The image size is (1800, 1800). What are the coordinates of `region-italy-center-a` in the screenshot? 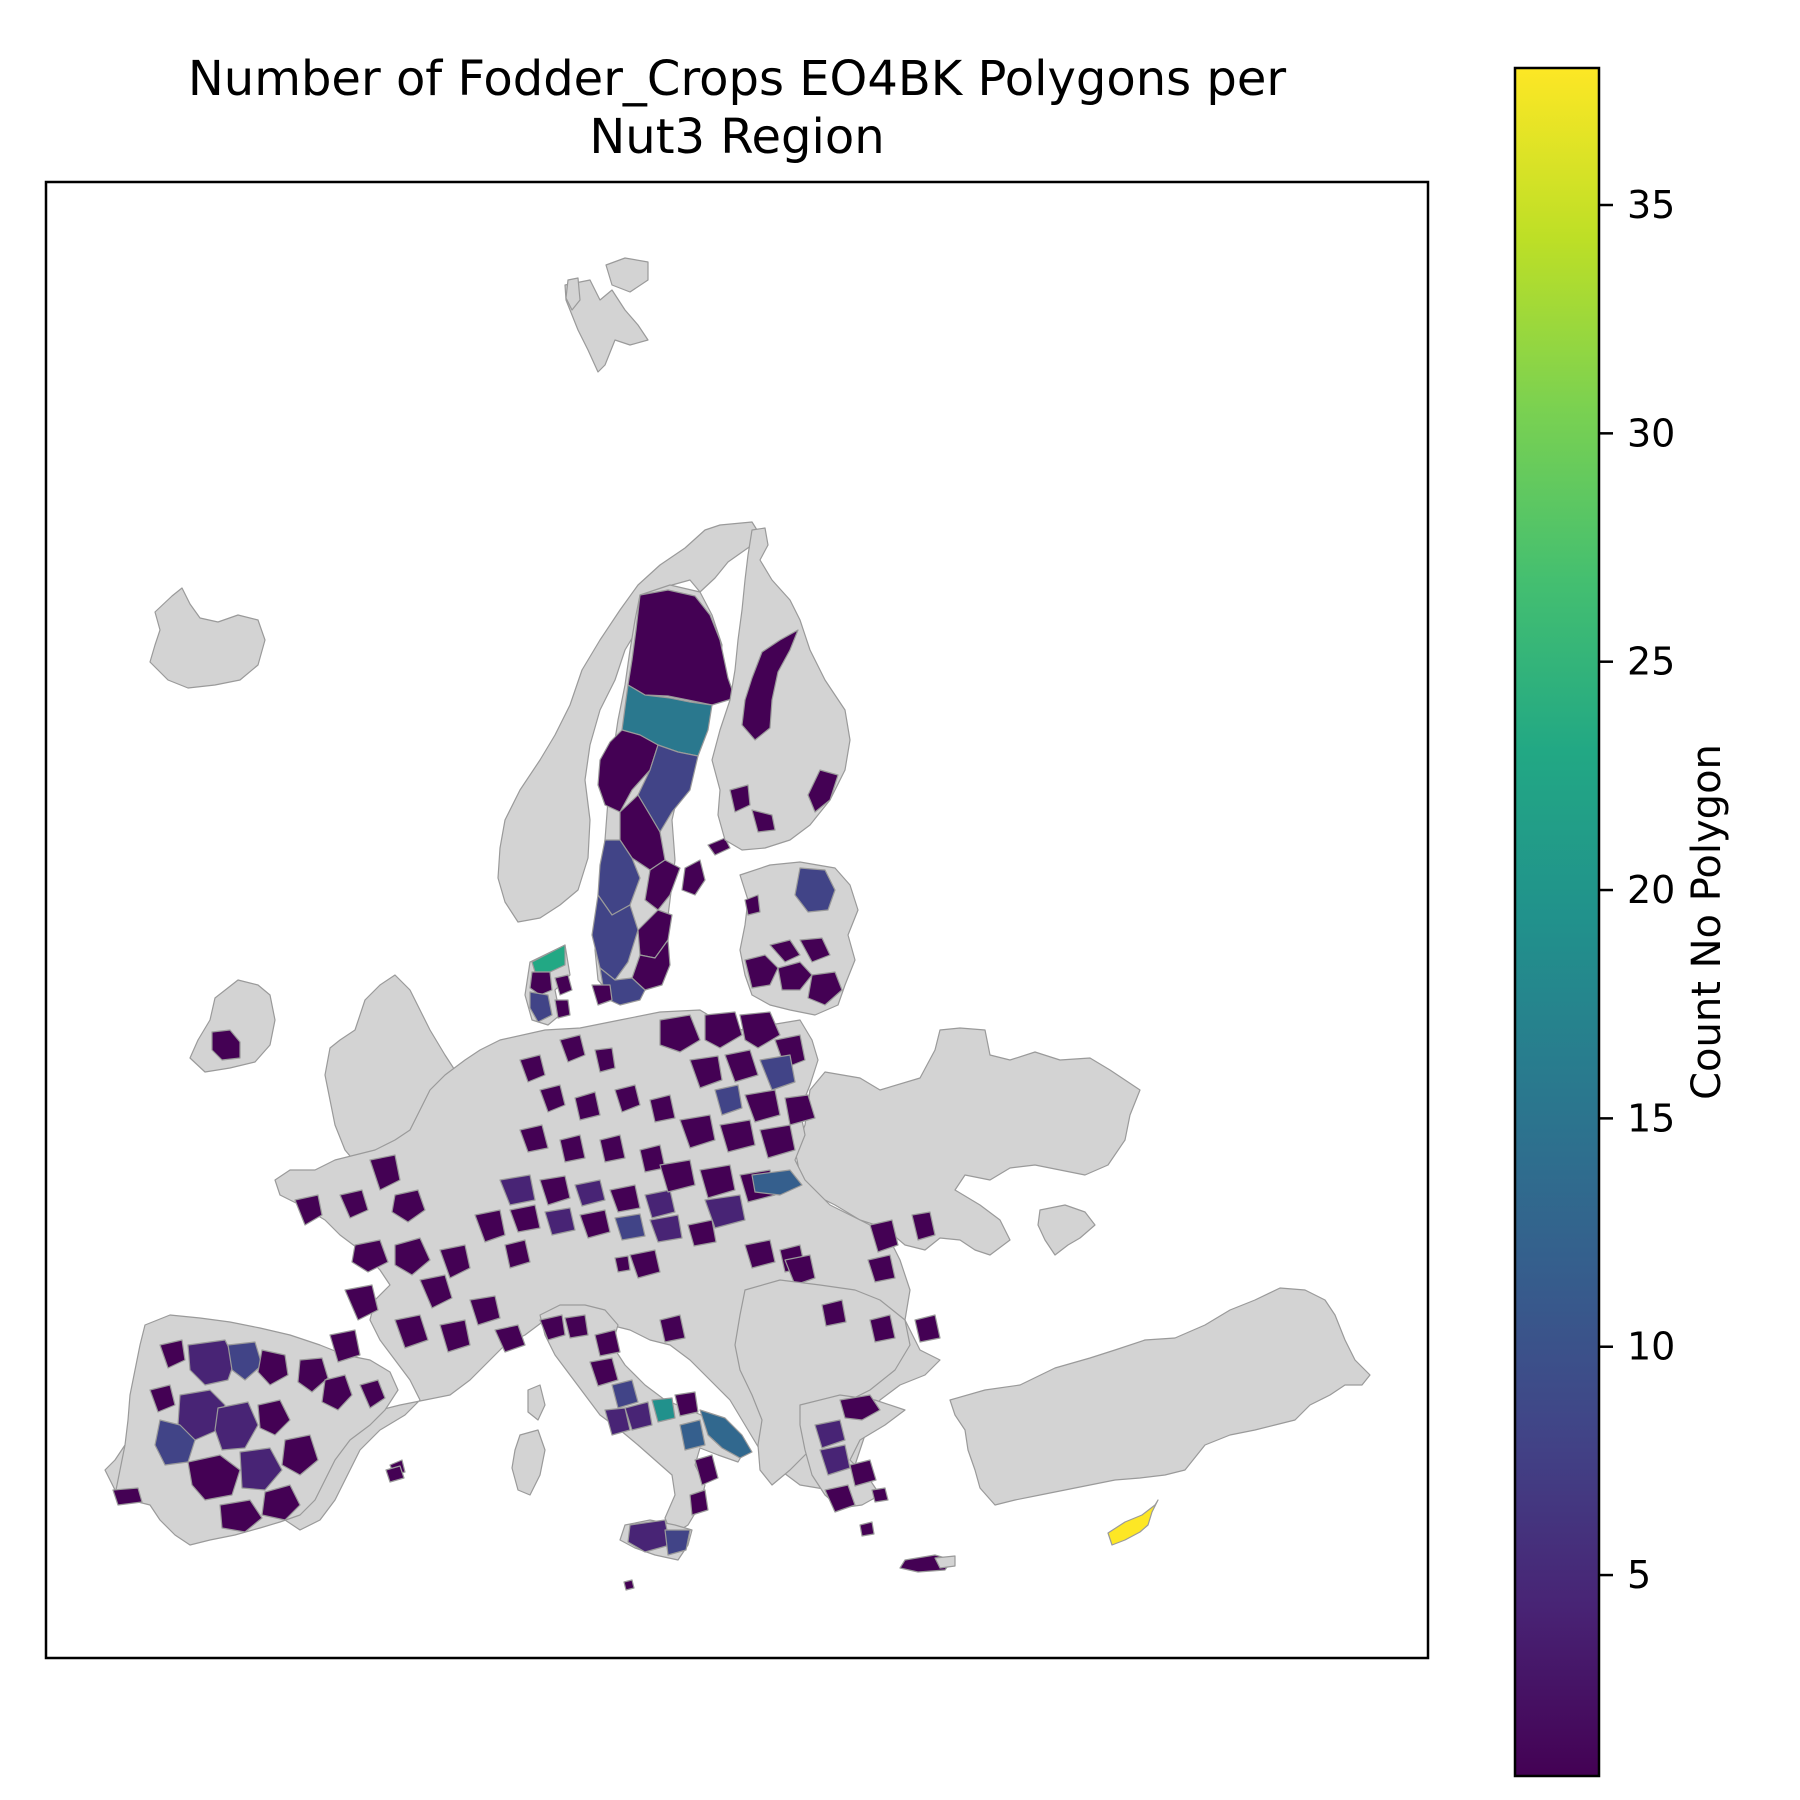 It's located at (604, 1372).